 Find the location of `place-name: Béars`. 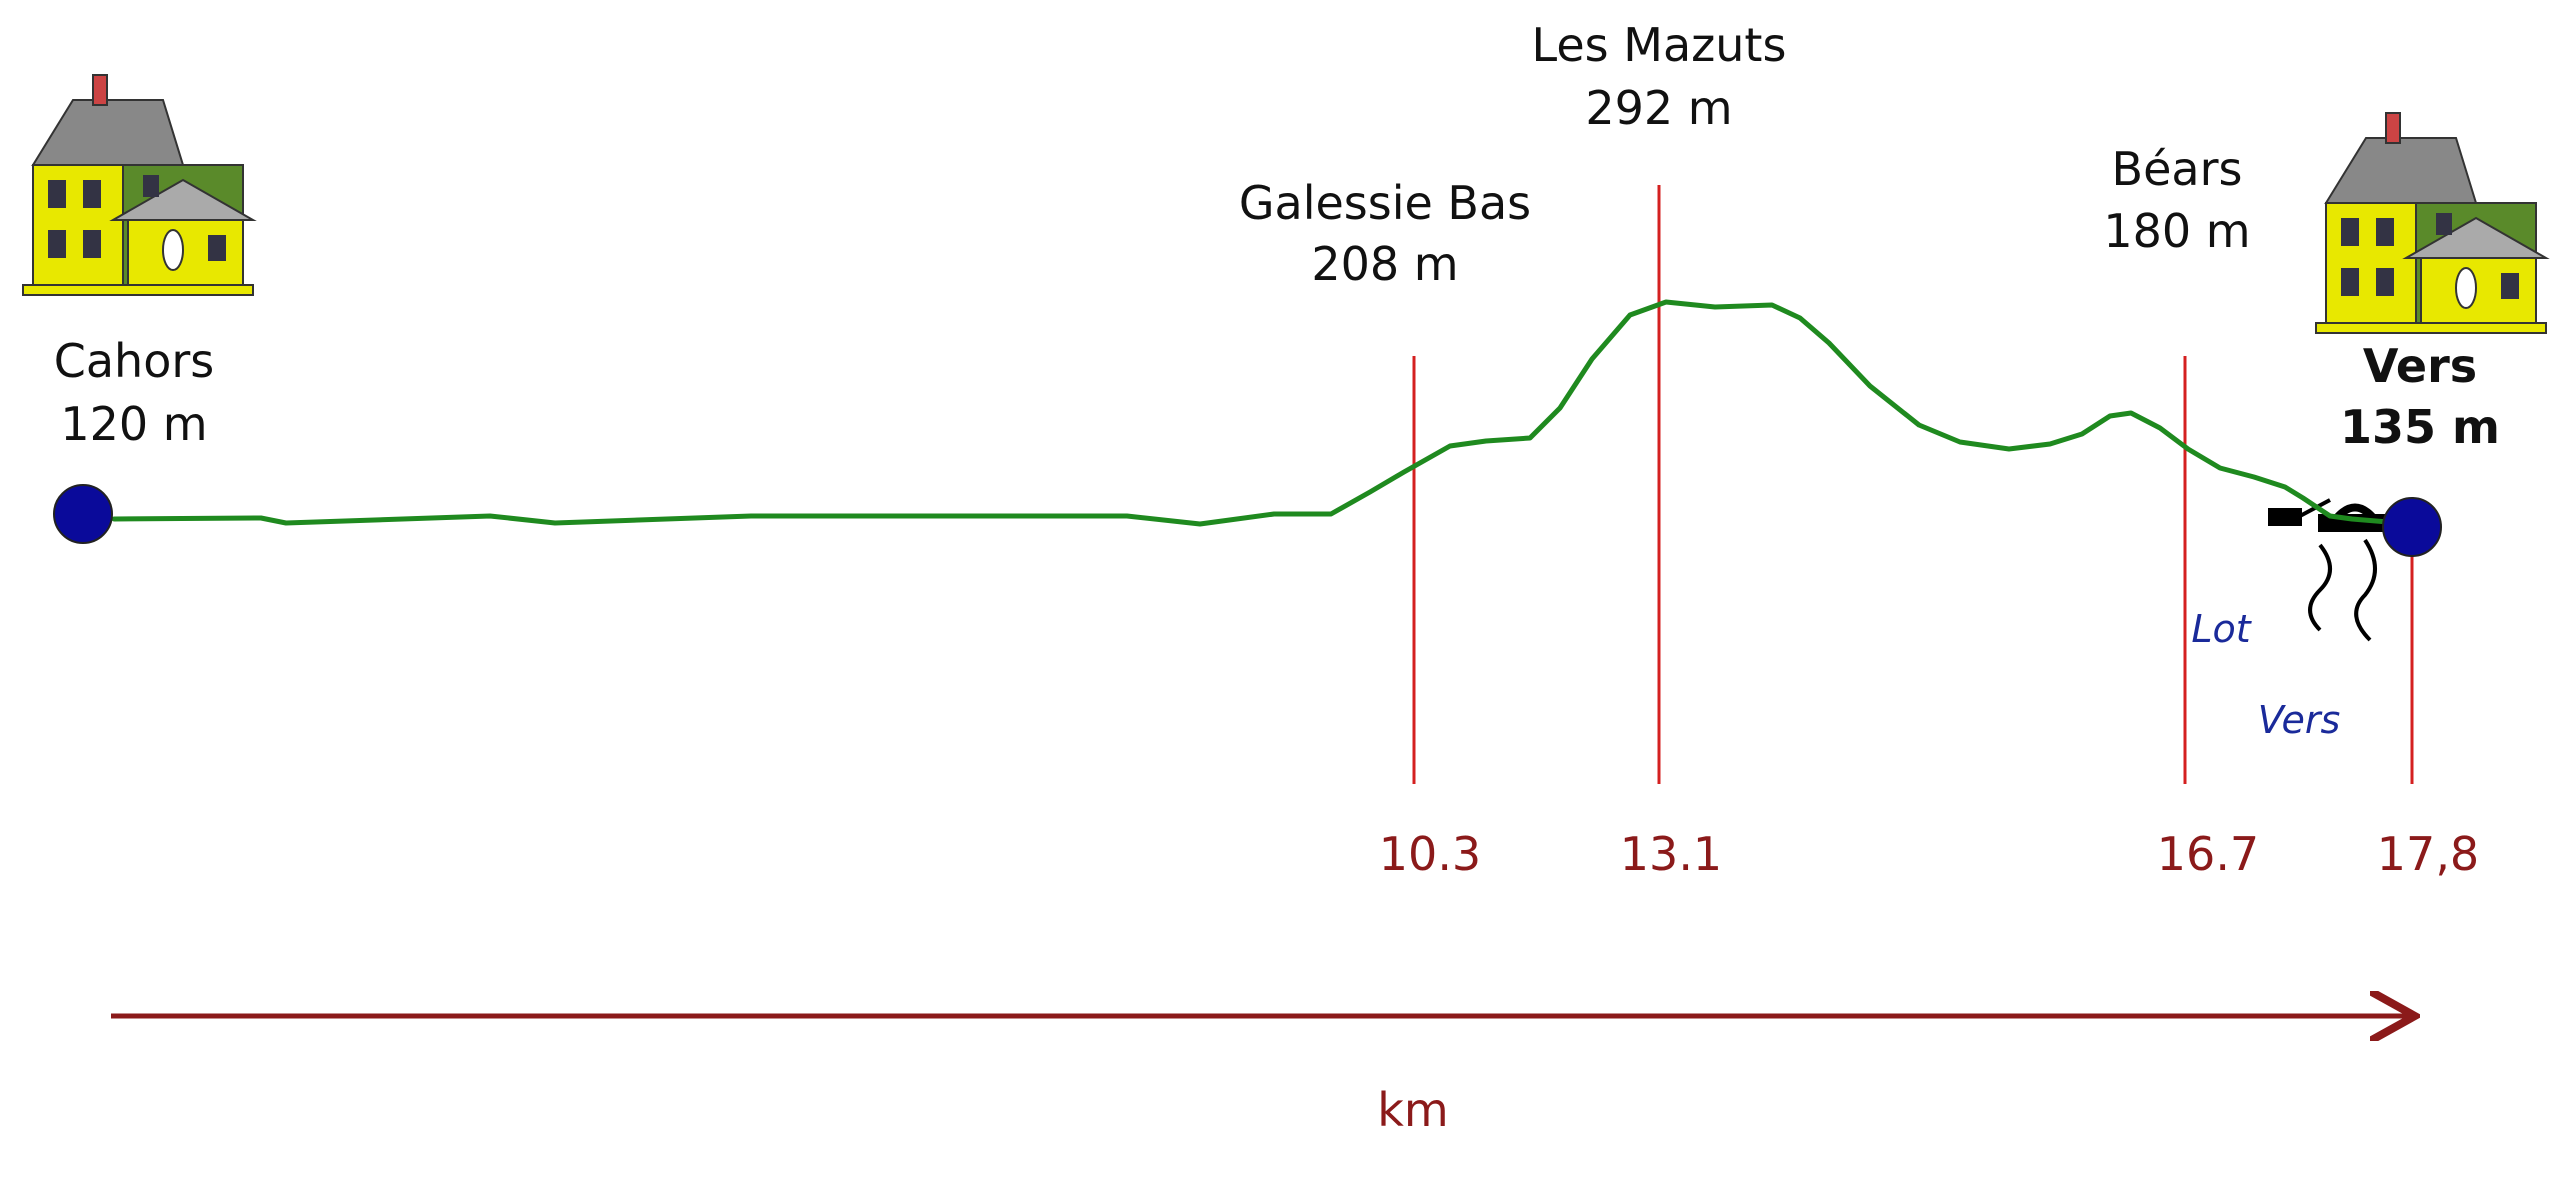

place-name: Béars is located at coordinates (2177, 169).